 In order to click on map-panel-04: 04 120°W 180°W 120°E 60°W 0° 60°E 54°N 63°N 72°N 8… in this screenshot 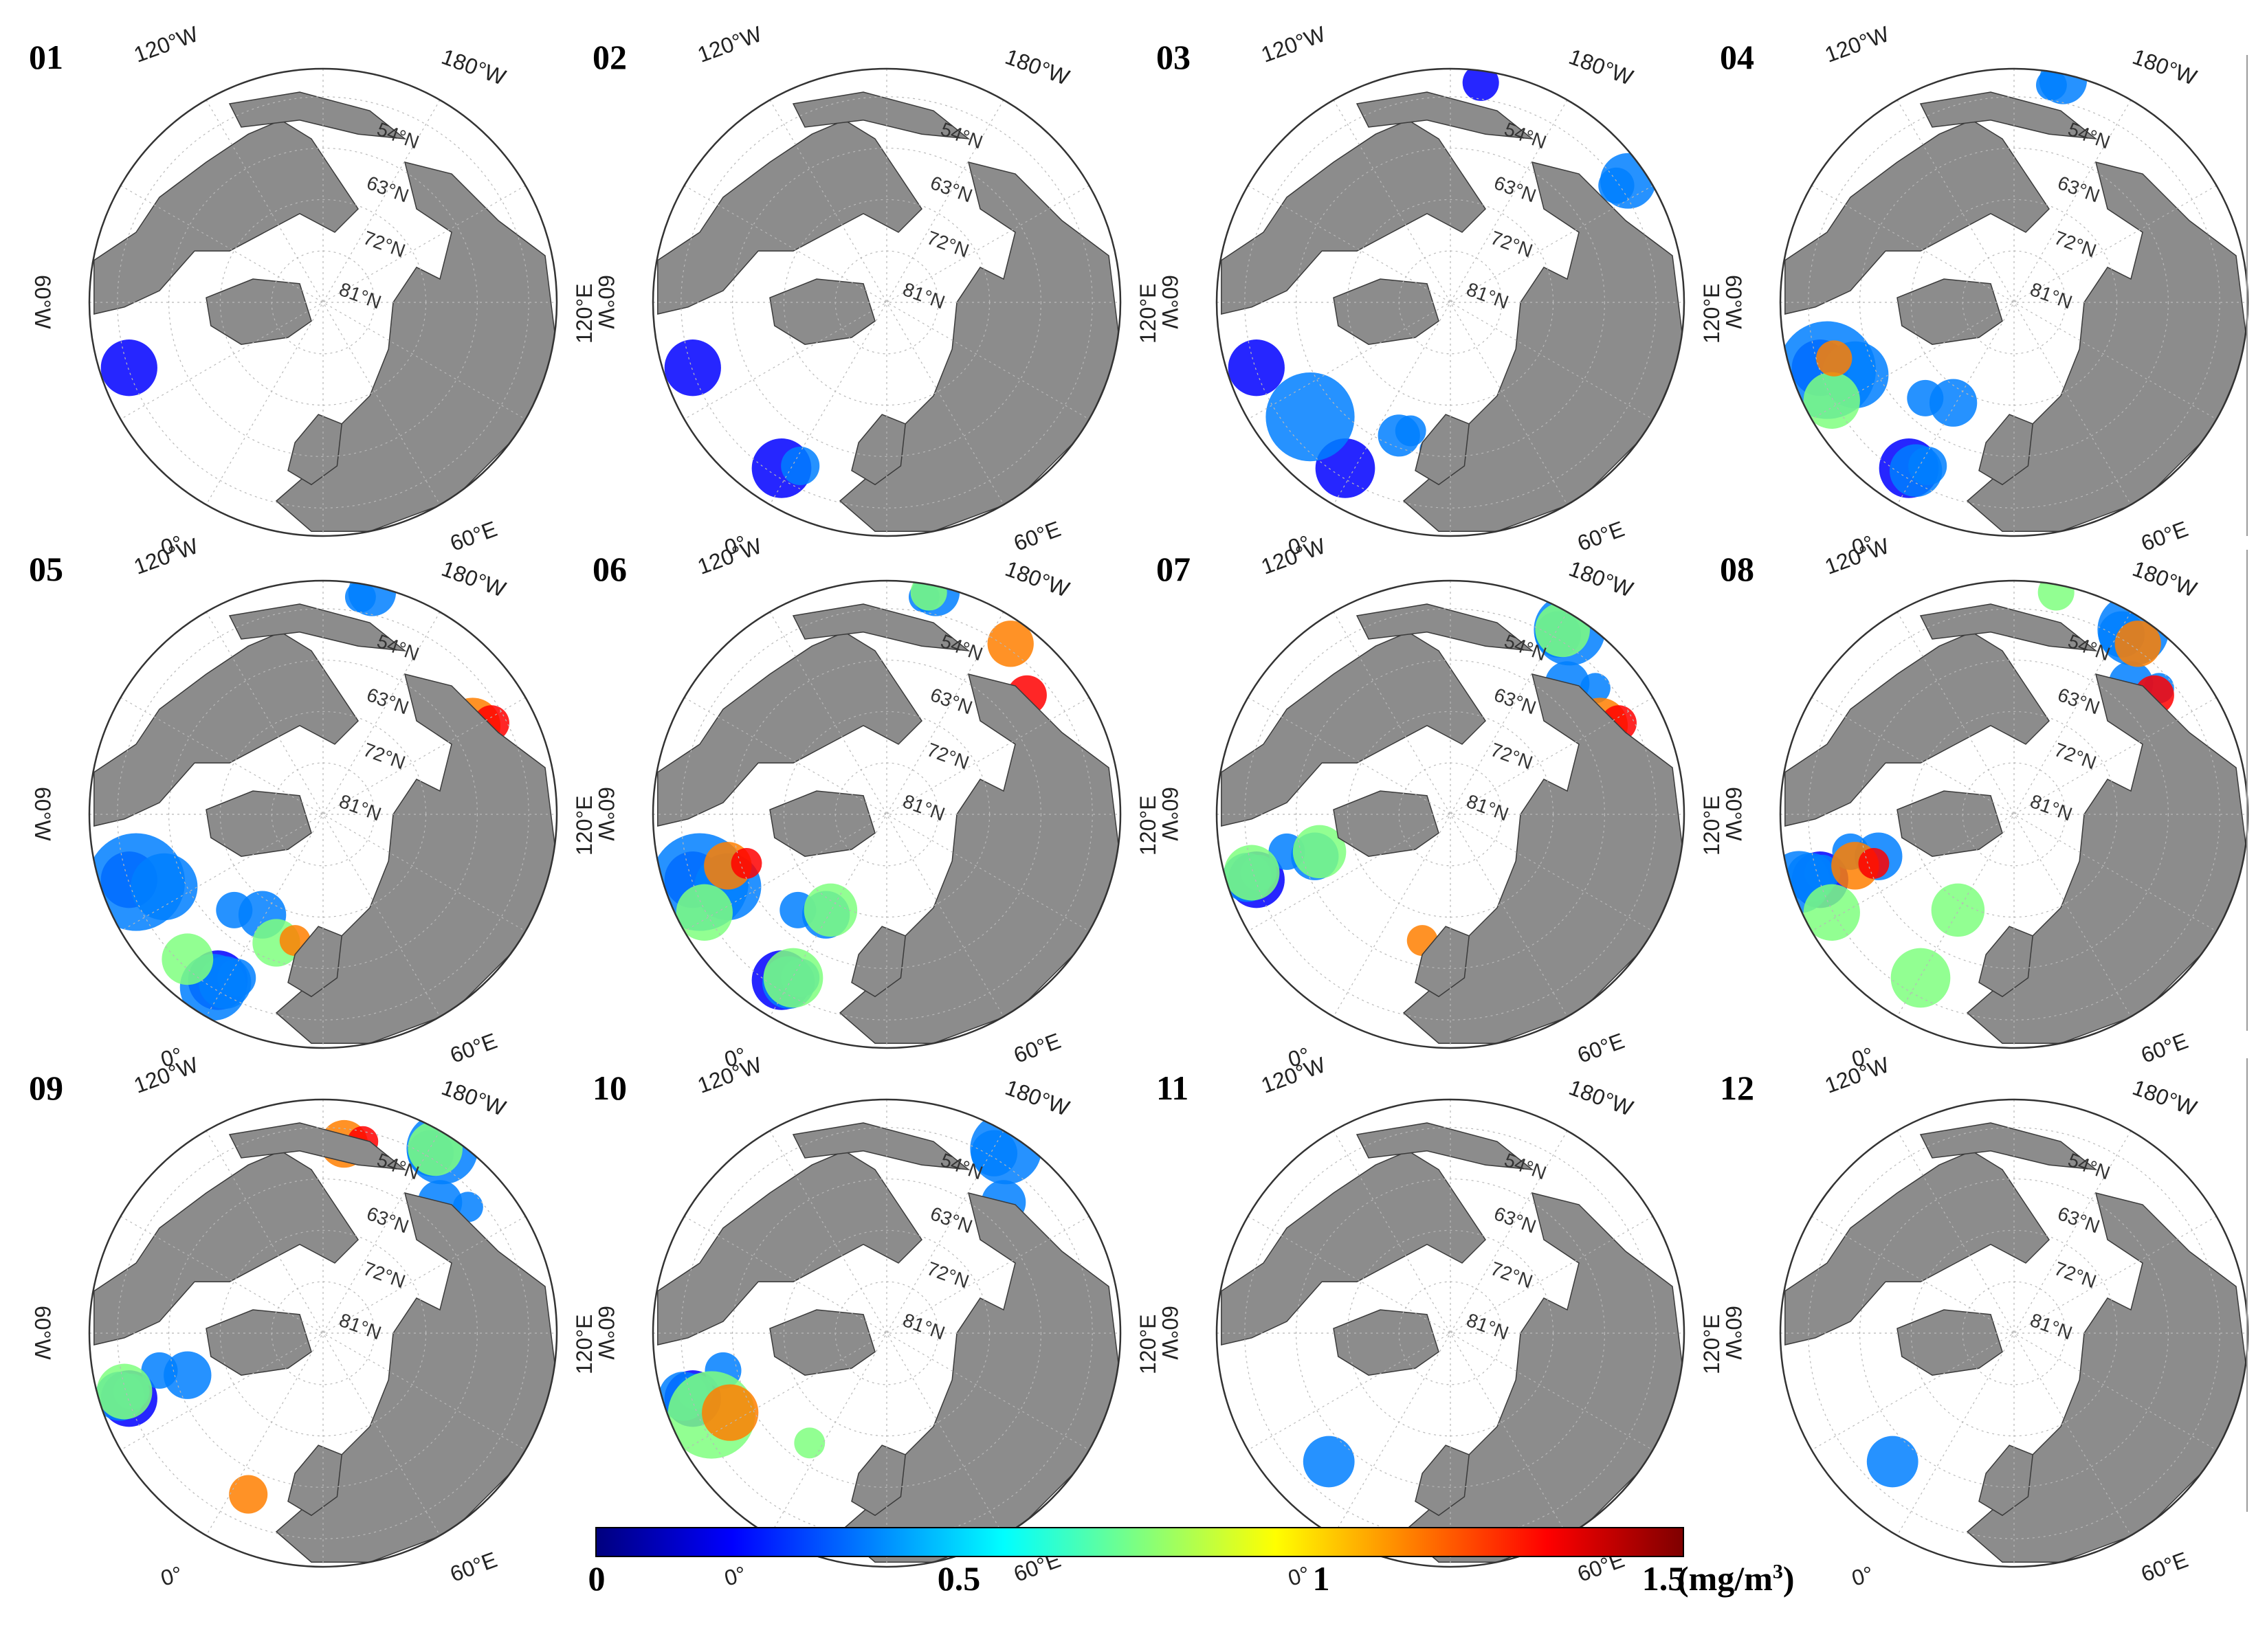, I will do `click(1992, 290)`.